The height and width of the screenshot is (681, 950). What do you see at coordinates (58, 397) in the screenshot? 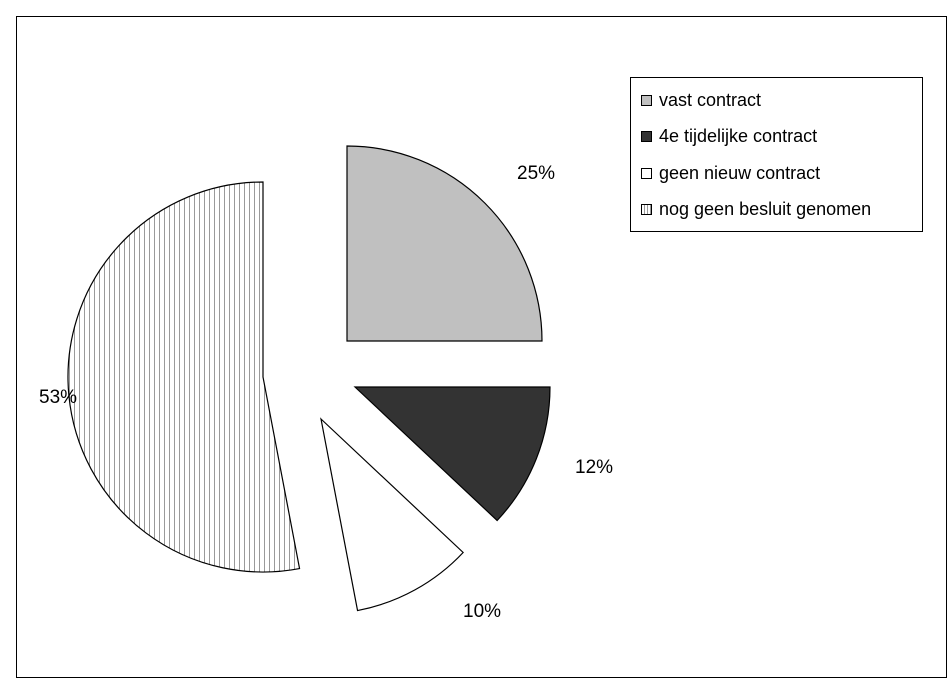
I see `slice-percent-label: 53%` at bounding box center [58, 397].